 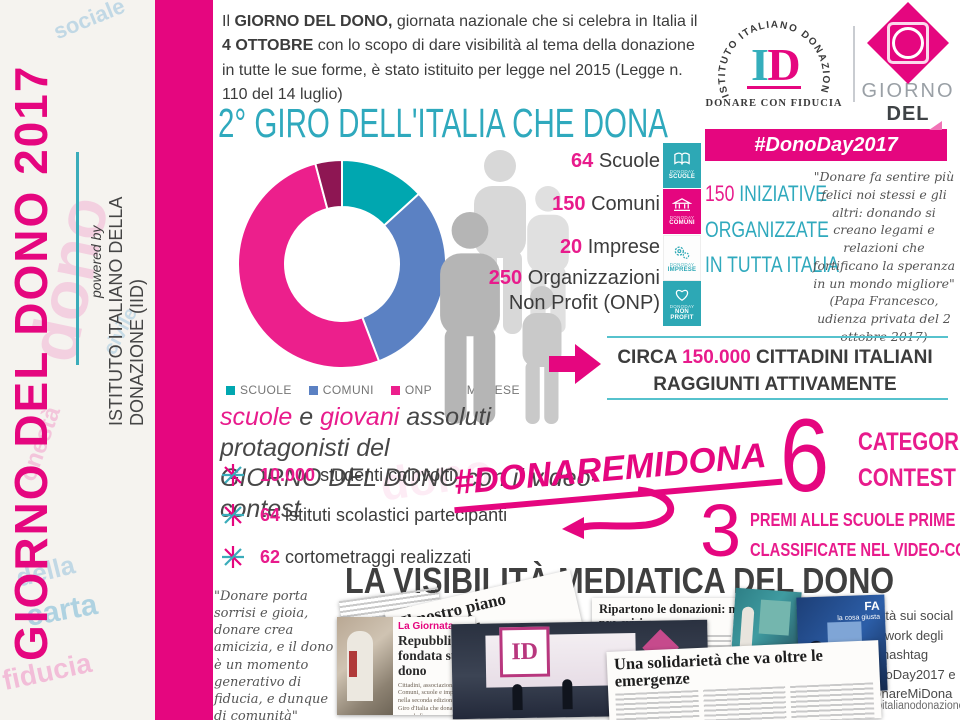 I want to click on donoday-banner: #DonoDay2017, so click(x=826, y=141).